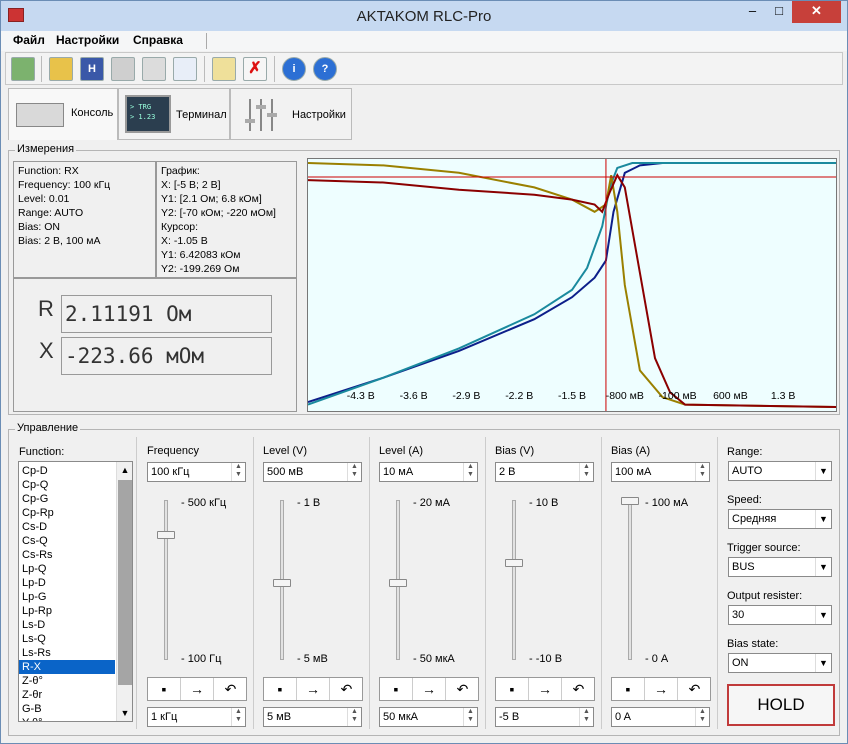 The image size is (848, 744). What do you see at coordinates (544, 717) in the screenshot?
I see `parameter-step-input: -5 В ▲ ▼` at bounding box center [544, 717].